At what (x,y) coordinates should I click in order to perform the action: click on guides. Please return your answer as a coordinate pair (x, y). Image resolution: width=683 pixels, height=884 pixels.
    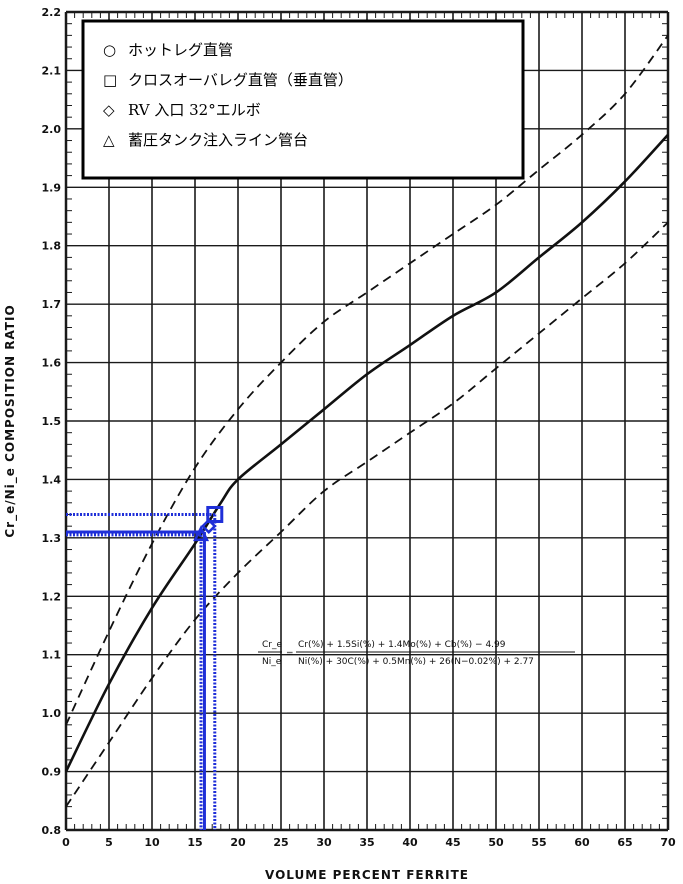
    Looking at the image, I should click on (141, 671).